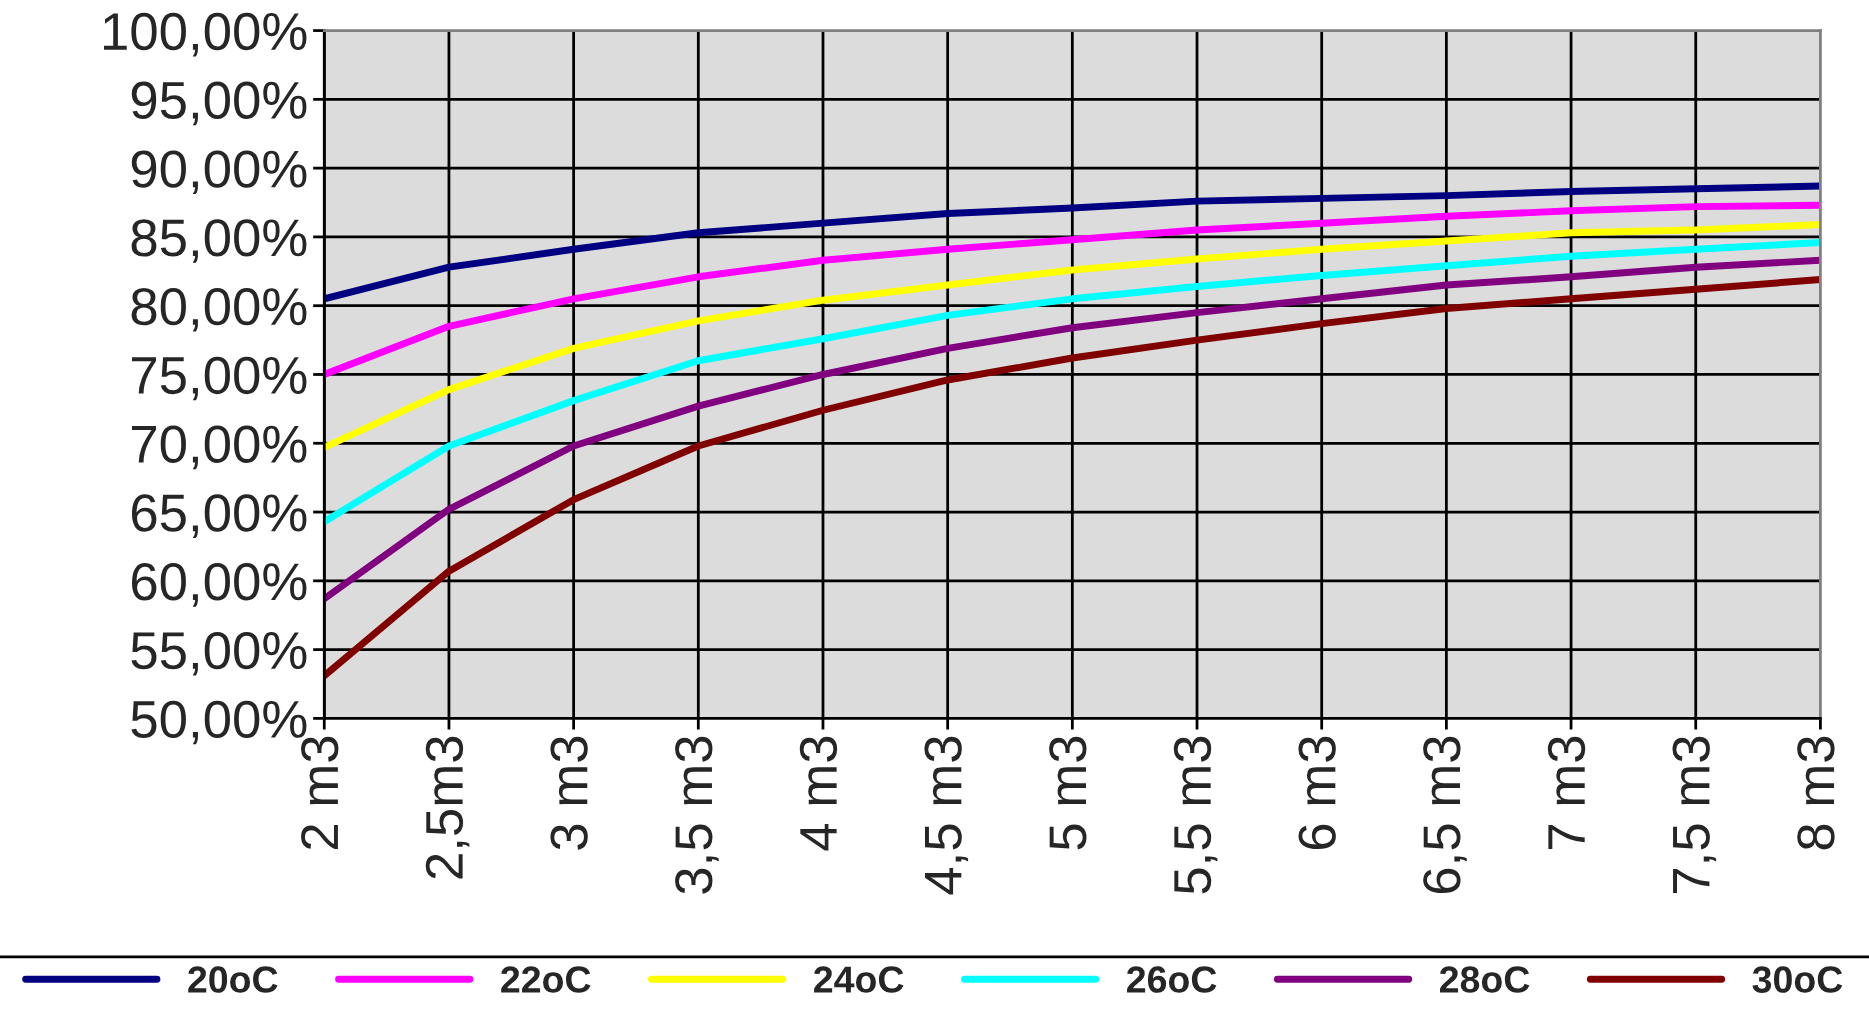  Describe the element at coordinates (1484, 979) in the screenshot. I see `legend-label: 28oC` at that location.